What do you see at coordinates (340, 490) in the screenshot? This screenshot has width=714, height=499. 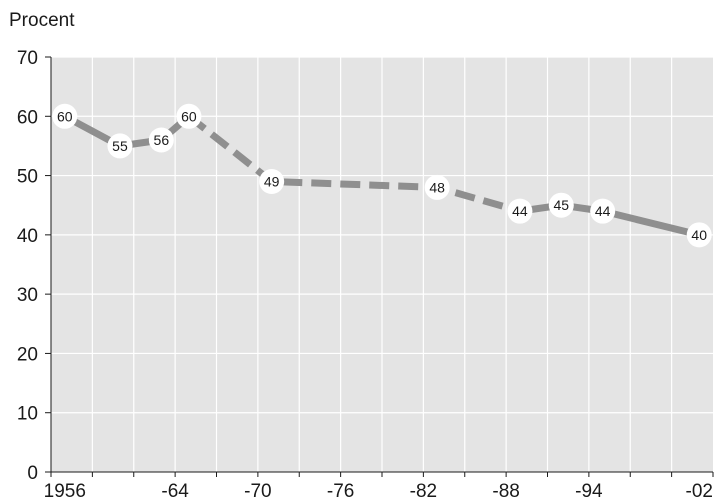 I see `x-tick-label: -76` at bounding box center [340, 490].